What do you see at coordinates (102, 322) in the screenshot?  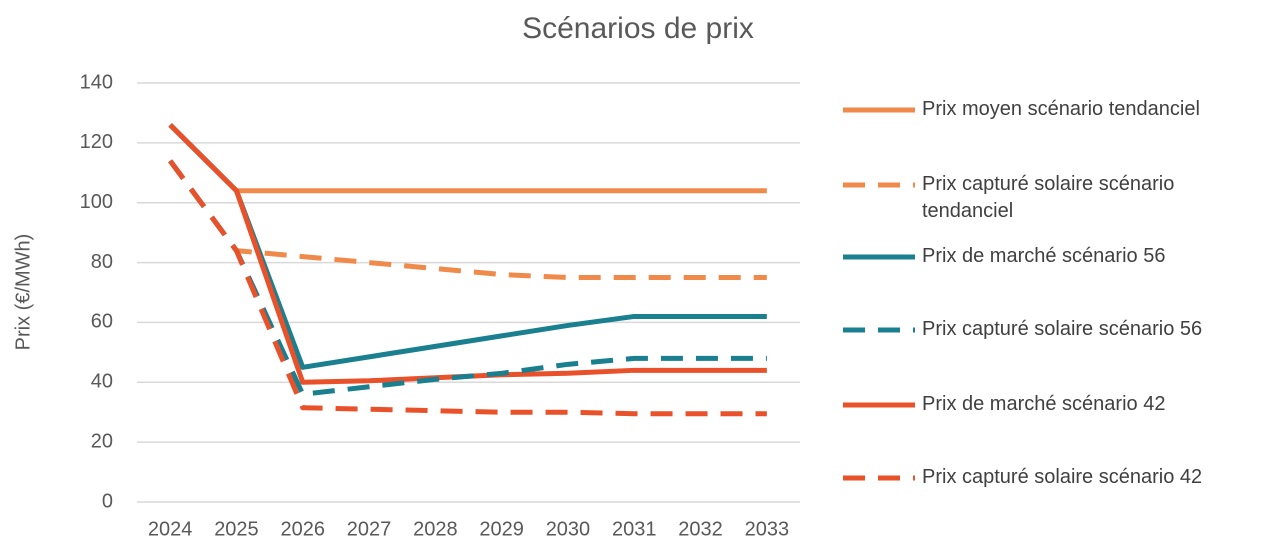 I see `y-tick-label: 60` at bounding box center [102, 322].